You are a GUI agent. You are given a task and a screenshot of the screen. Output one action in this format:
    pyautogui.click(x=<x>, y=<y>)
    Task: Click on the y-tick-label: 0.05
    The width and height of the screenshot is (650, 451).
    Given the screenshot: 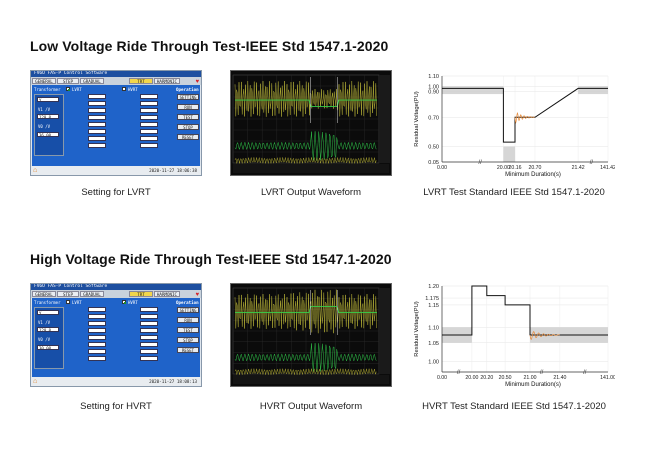 What is the action you would take?
    pyautogui.click(x=433, y=163)
    